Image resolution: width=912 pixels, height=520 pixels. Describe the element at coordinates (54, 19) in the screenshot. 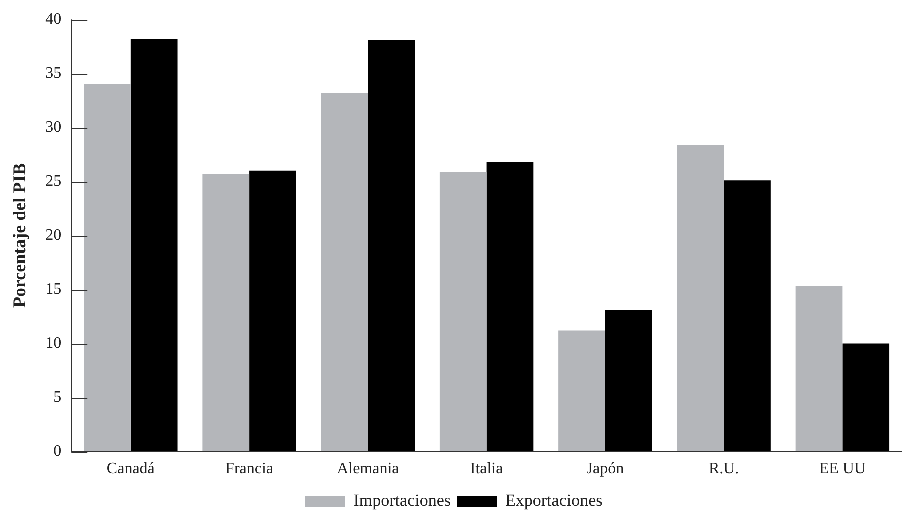

I see `y-tick-label: 40` at that location.